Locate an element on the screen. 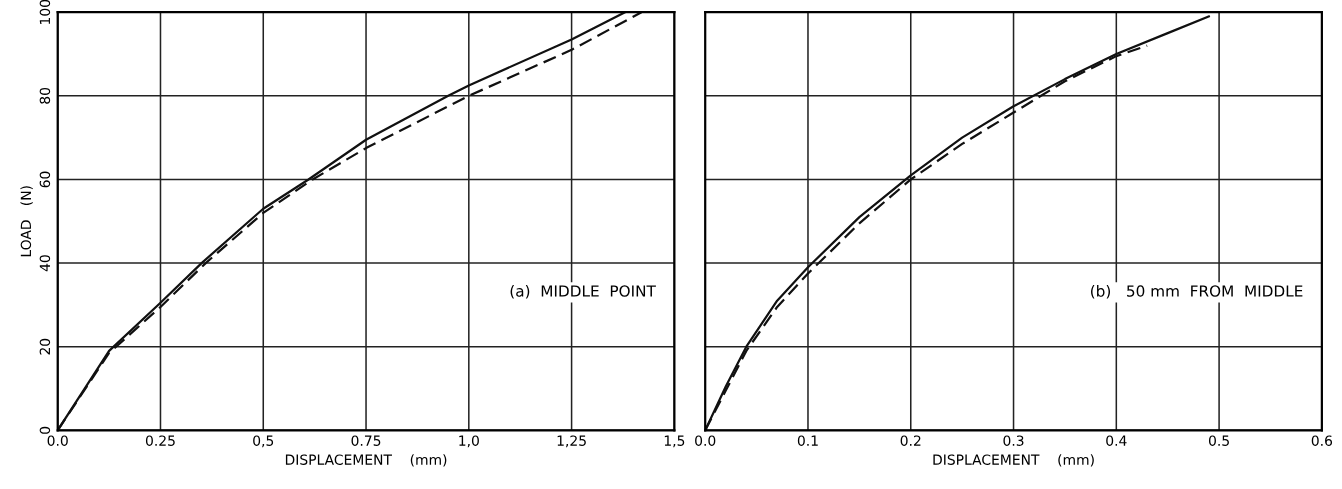  y-tick-label: 0 is located at coordinates (45, 430).